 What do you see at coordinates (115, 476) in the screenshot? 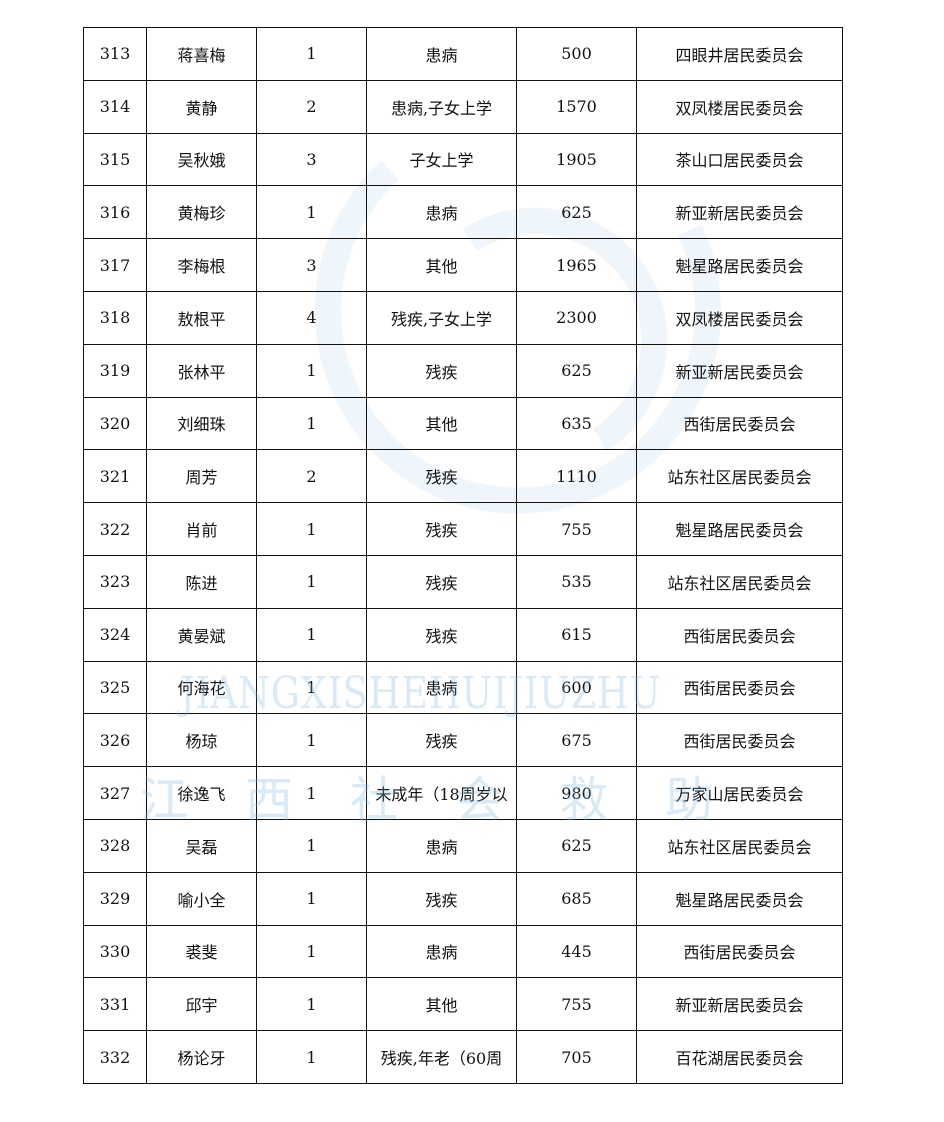
I see `row-number-cell: 321` at bounding box center [115, 476].